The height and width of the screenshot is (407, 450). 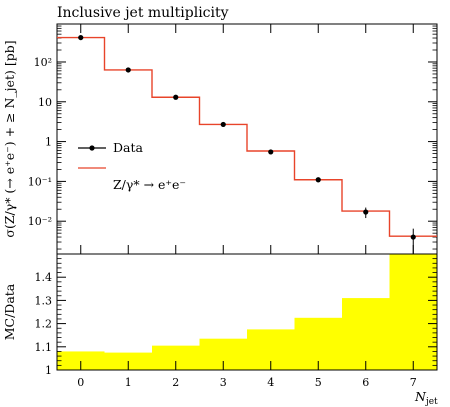 I want to click on chart-title: Inclusive jet multiplicity, so click(x=143, y=13).